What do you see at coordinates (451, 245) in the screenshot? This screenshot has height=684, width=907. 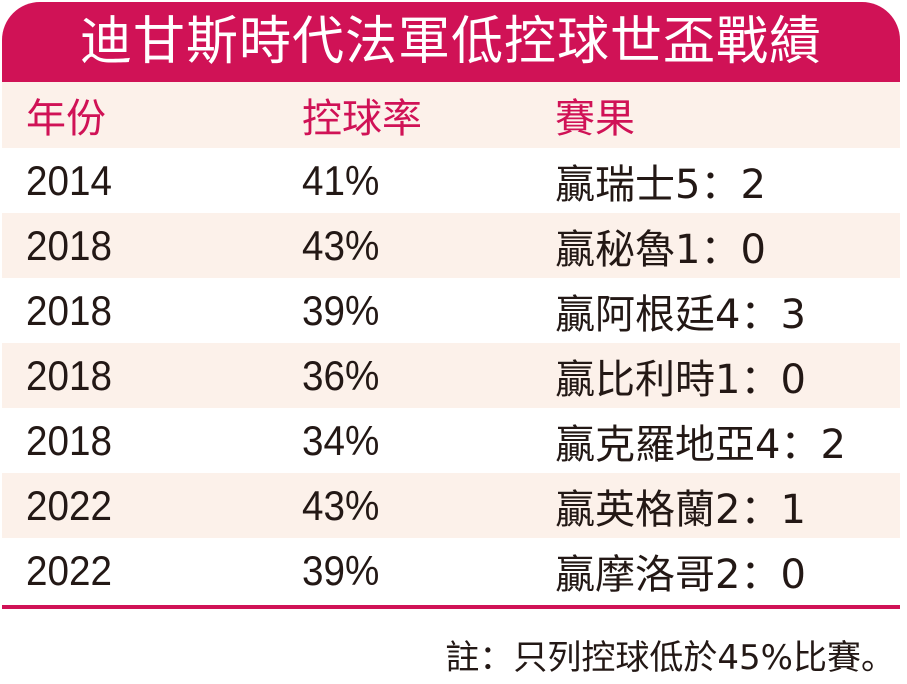 I see `table-row: 2018 43% 贏秘魯1：0` at bounding box center [451, 245].